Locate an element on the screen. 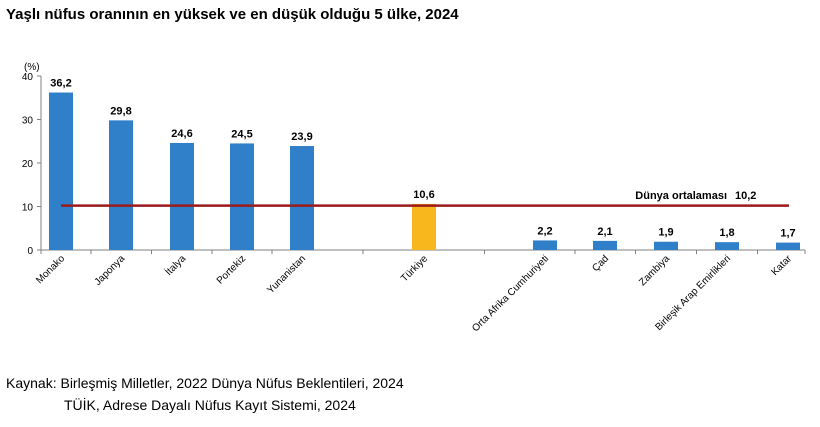  x-category-label: Portekiz is located at coordinates (231, 269).